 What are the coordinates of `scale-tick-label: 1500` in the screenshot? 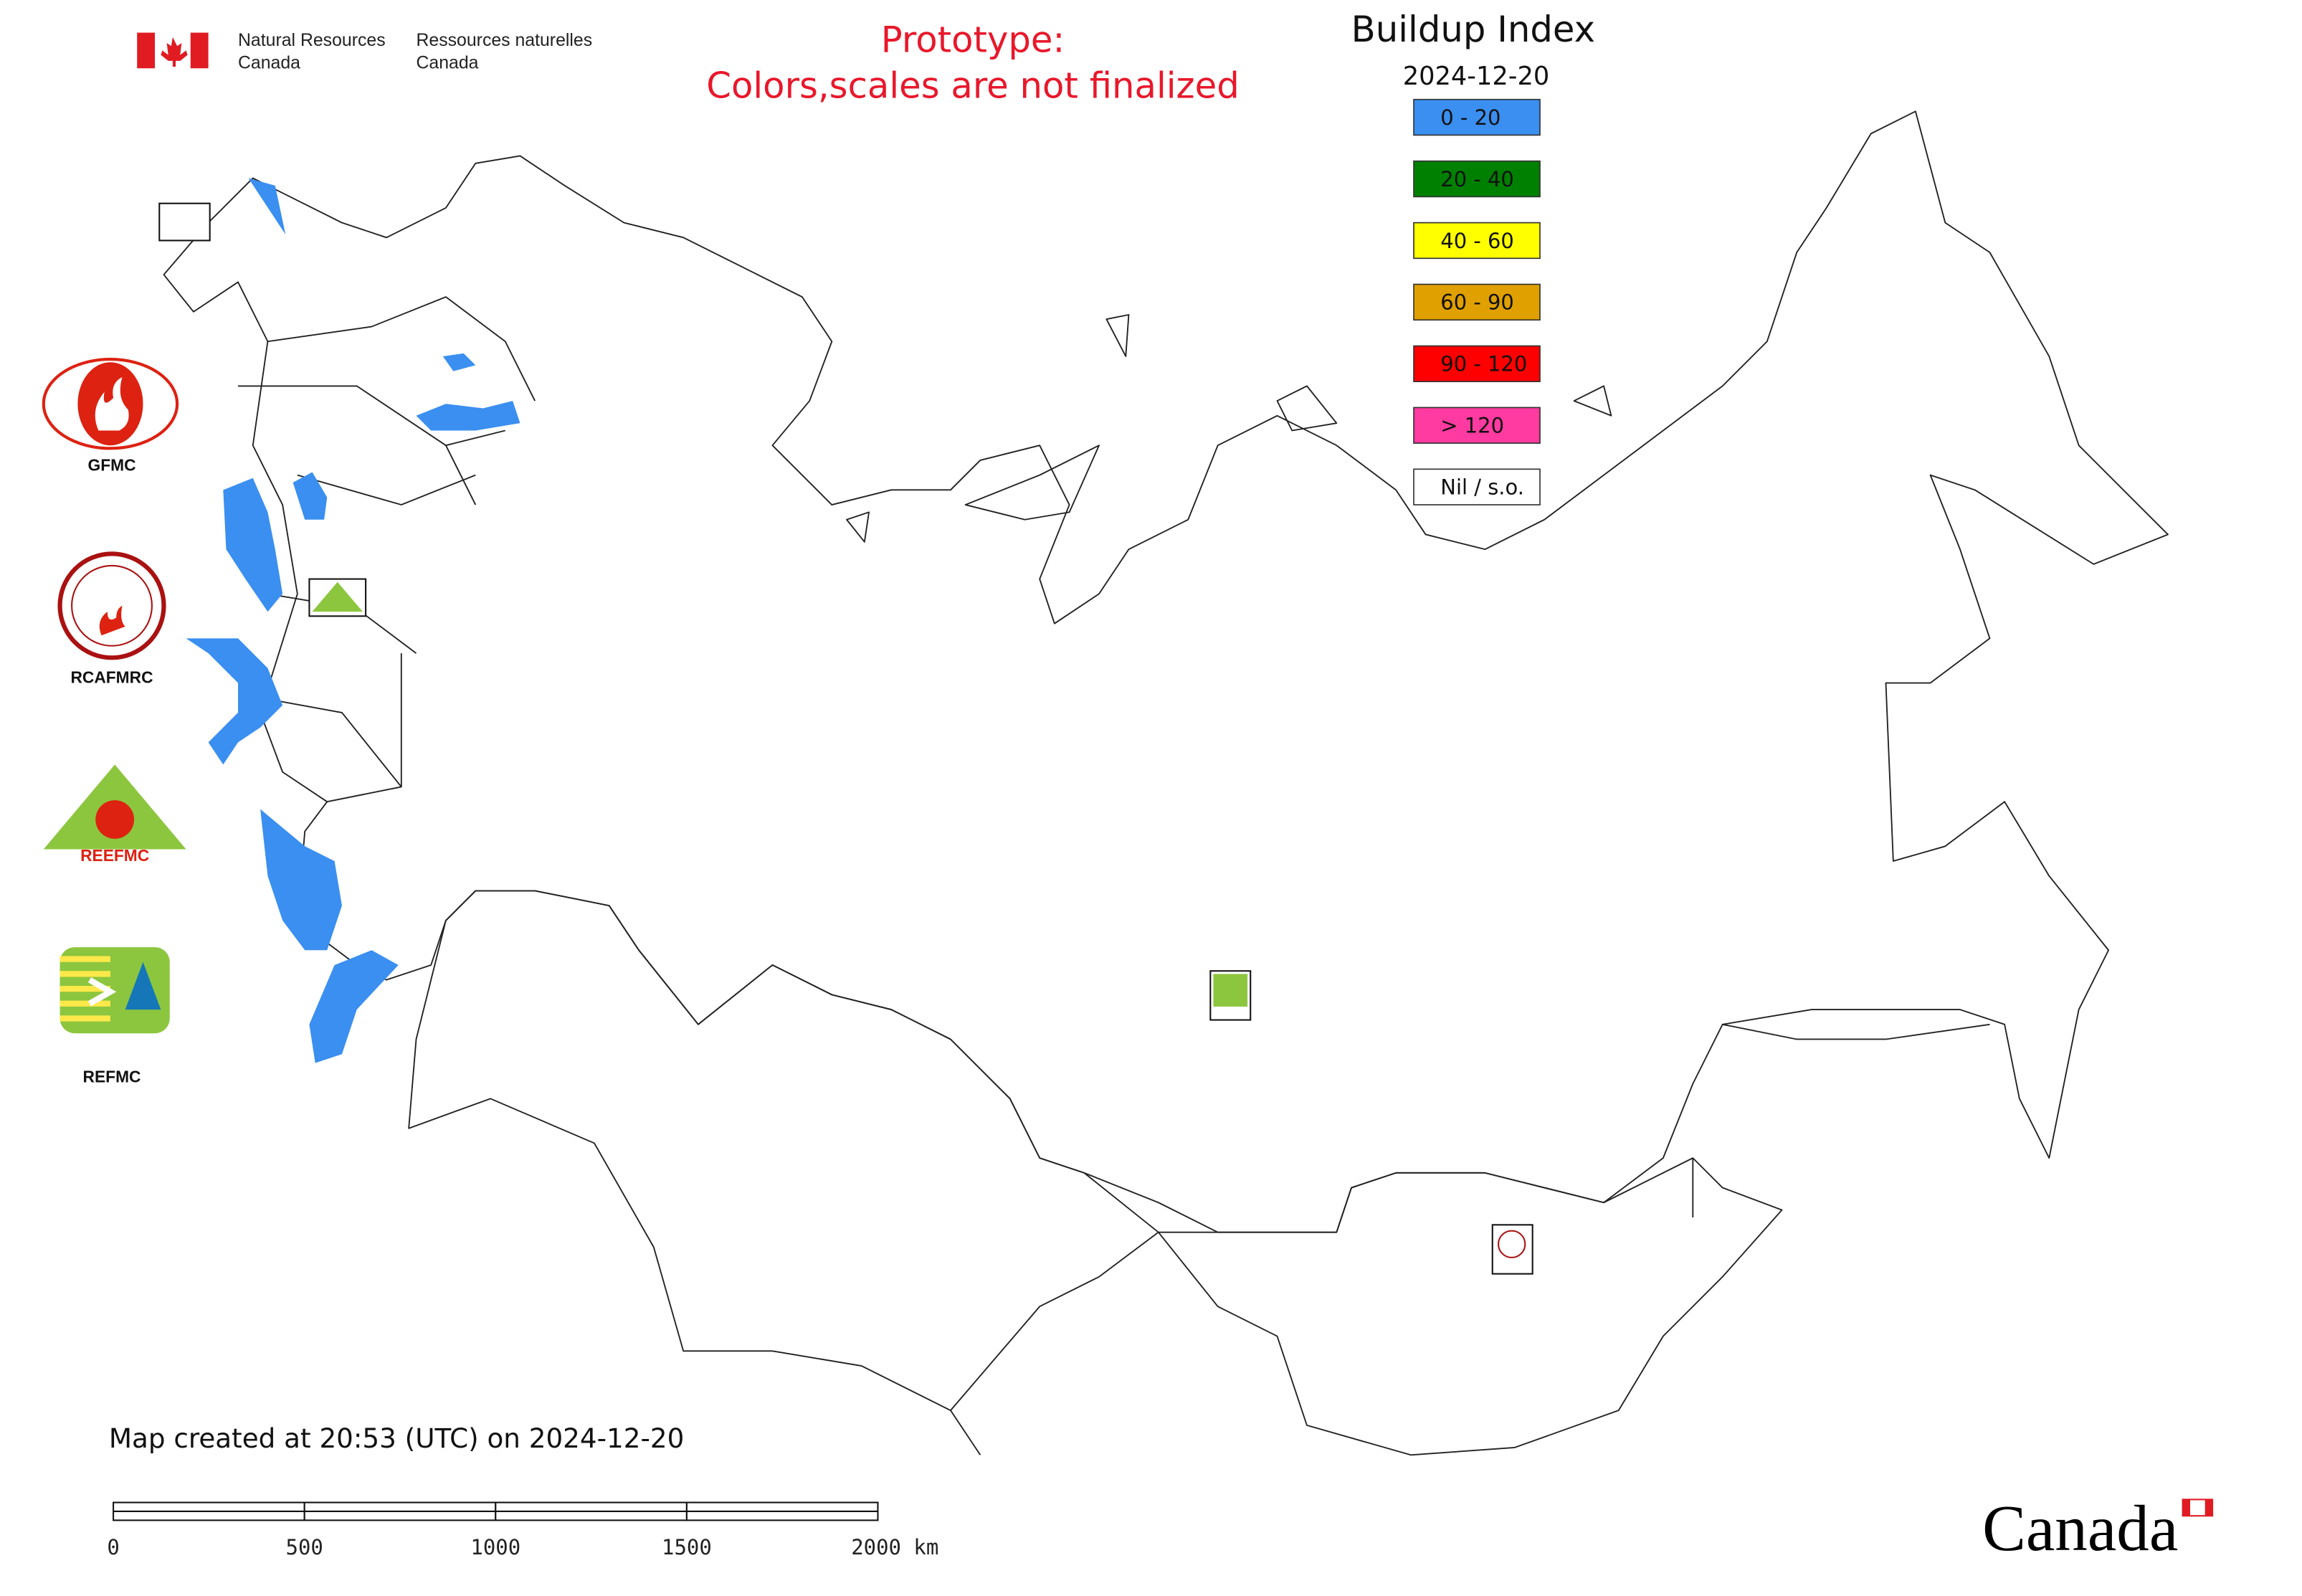 It's located at (687, 1547).